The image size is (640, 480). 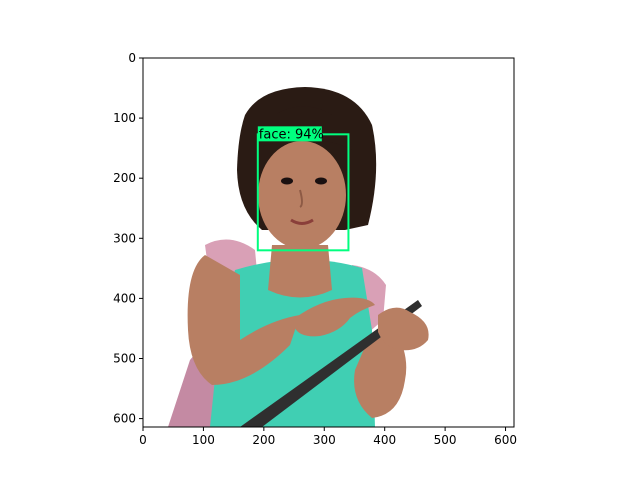 I want to click on detection-label: face: 94%, so click(x=291, y=134).